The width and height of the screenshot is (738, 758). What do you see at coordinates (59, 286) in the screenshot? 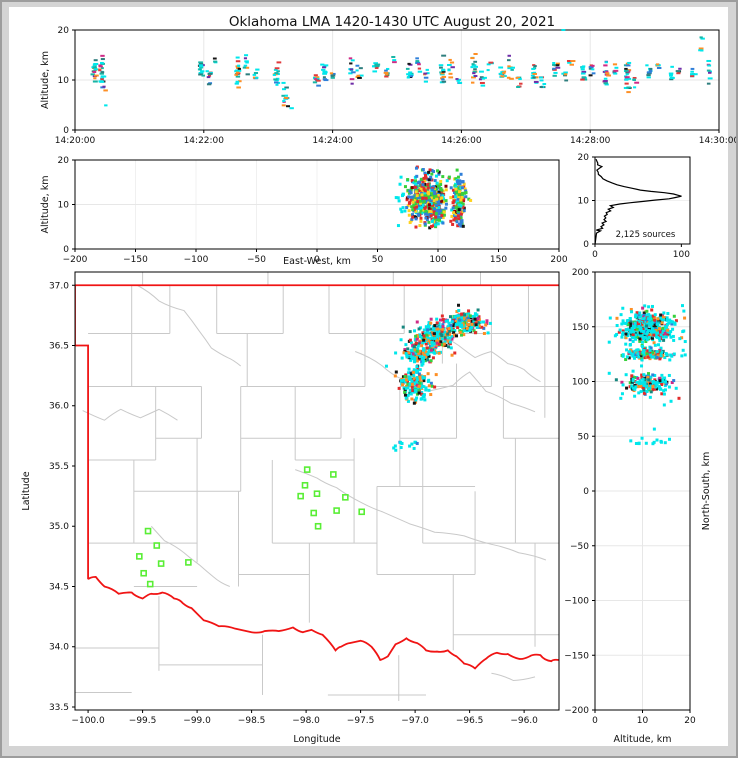
I see `svg-text: 37.0` at bounding box center [59, 286].